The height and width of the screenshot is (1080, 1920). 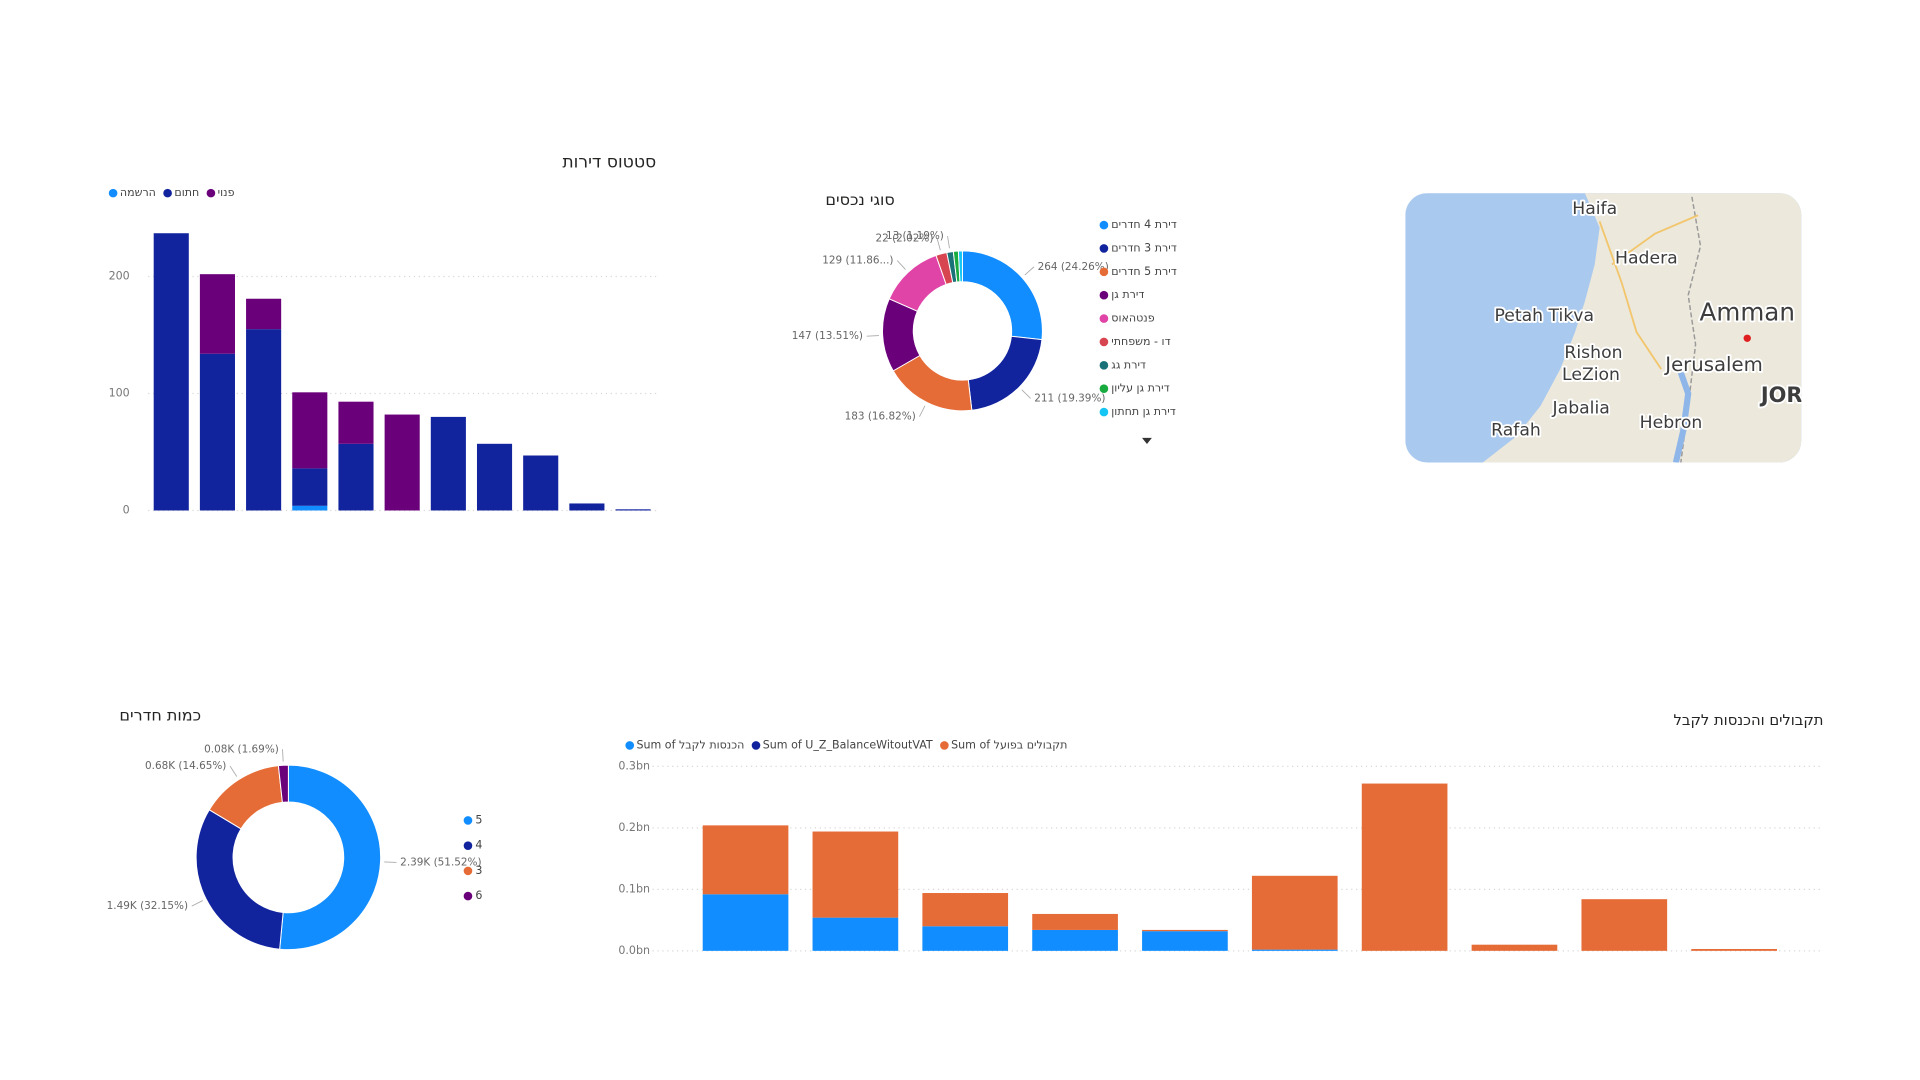 I want to click on data-label: 211 (19.39%), so click(x=1069, y=398).